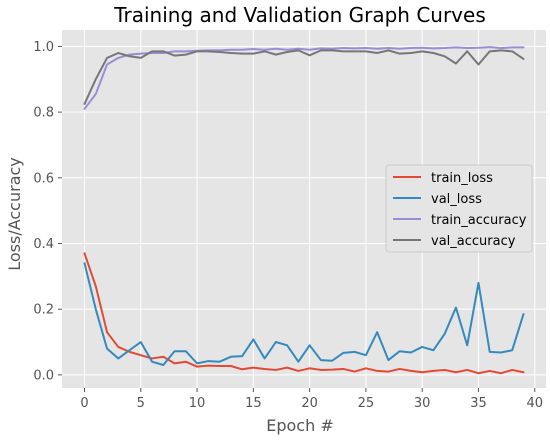 The width and height of the screenshot is (550, 440). I want to click on x-tick-label: 15, so click(253, 403).